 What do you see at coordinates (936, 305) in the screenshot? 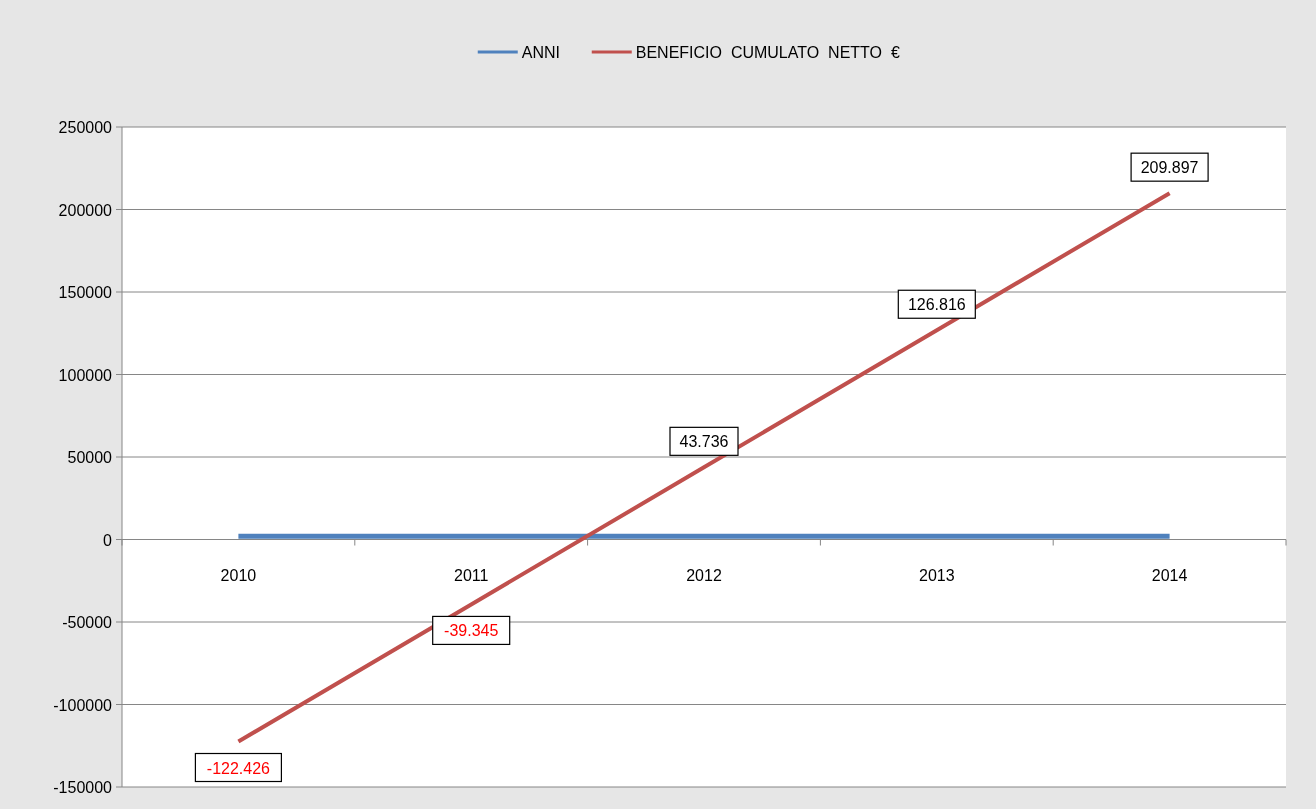
I see `data-label: 126.816` at bounding box center [936, 305].